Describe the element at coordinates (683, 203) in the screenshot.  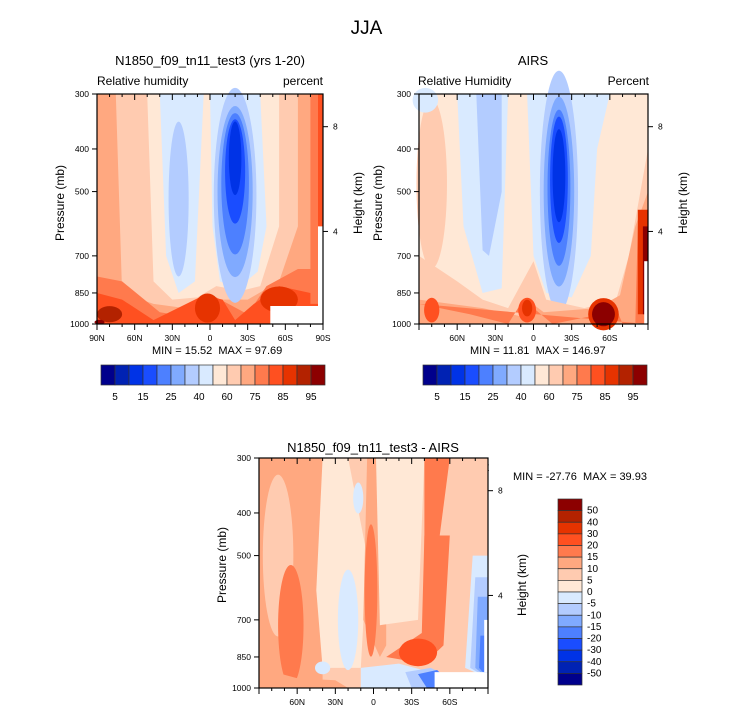
I see `panel2-ylabel-right: Height (km)` at that location.